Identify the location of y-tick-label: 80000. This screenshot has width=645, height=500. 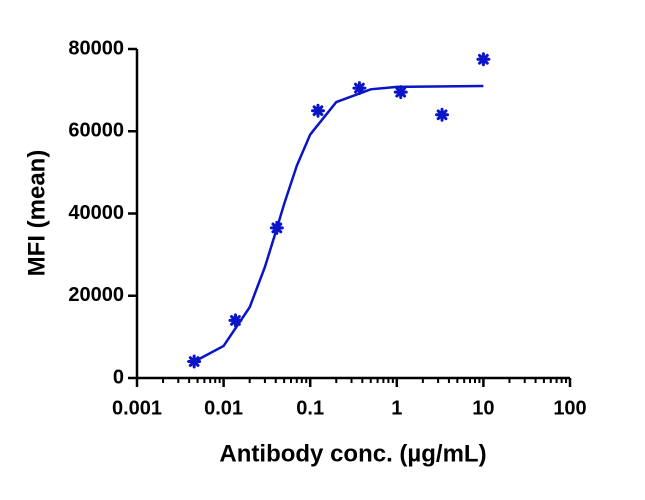
(96, 48).